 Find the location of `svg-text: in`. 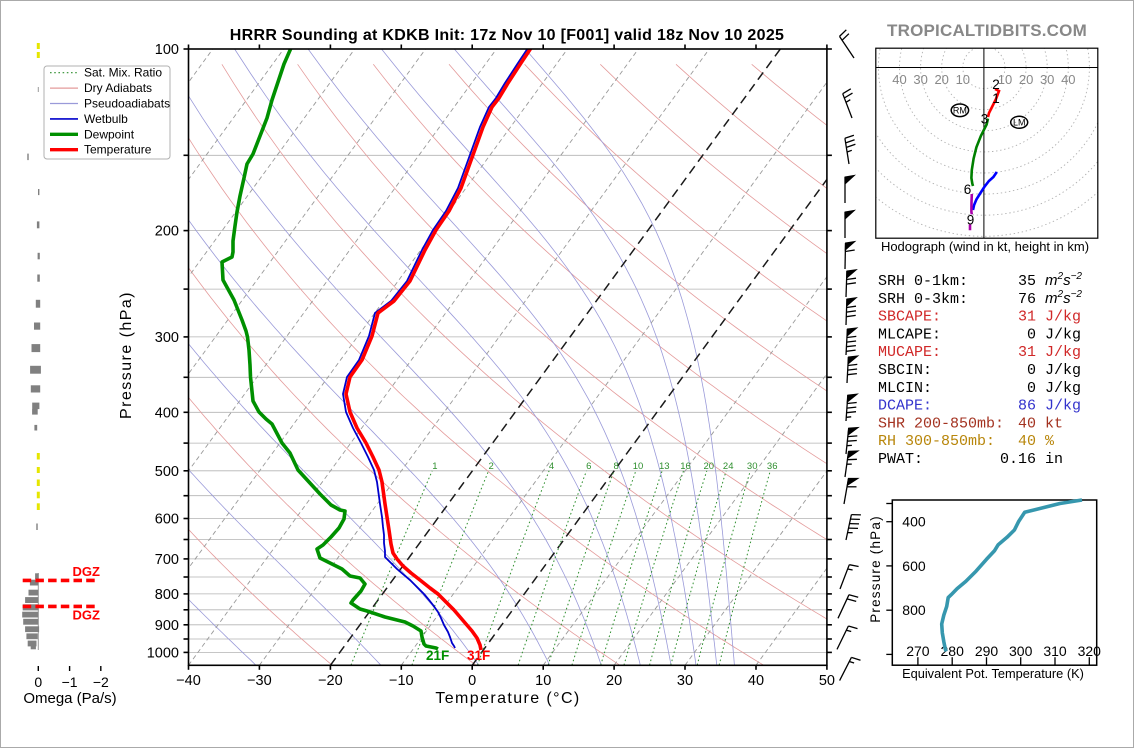

svg-text: in is located at coordinates (1054, 459).